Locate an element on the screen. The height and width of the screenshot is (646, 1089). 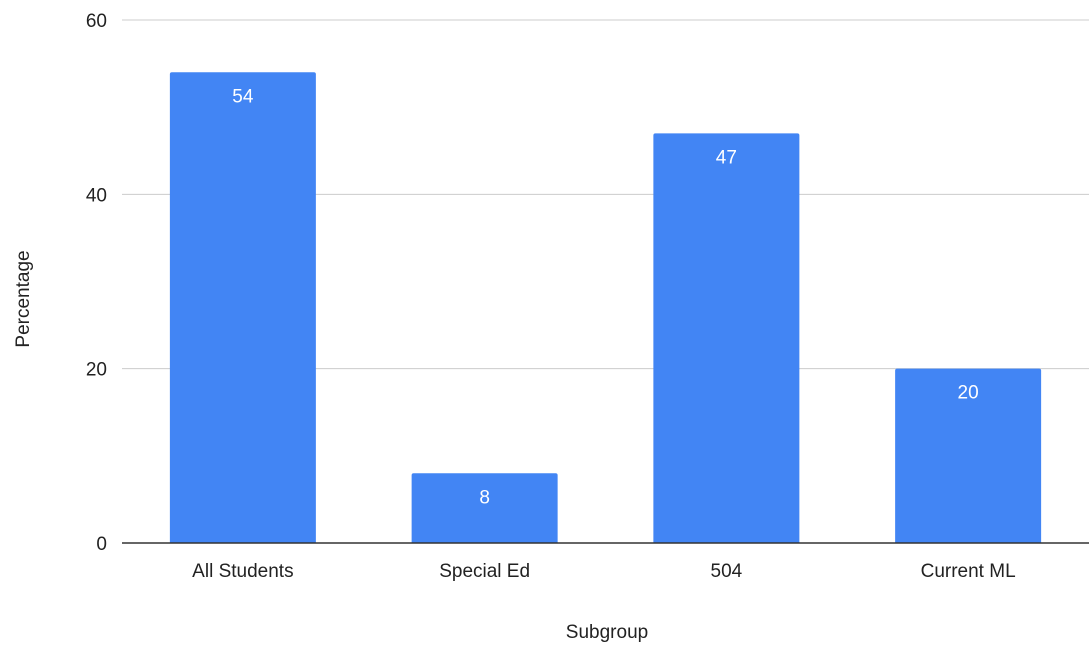
y-tick-label: 0 is located at coordinates (101, 544).